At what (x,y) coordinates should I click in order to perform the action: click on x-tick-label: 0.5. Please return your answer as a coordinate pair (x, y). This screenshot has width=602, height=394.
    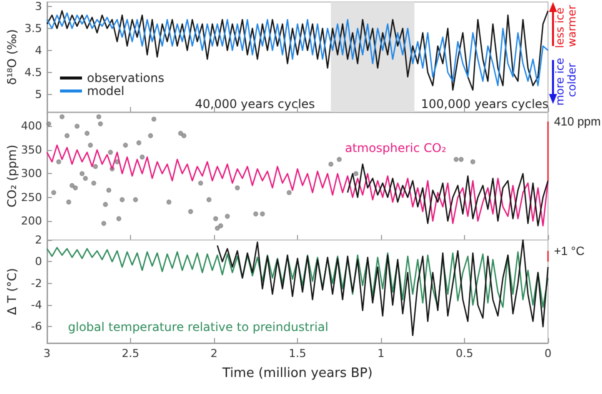
    Looking at the image, I should click on (465, 353).